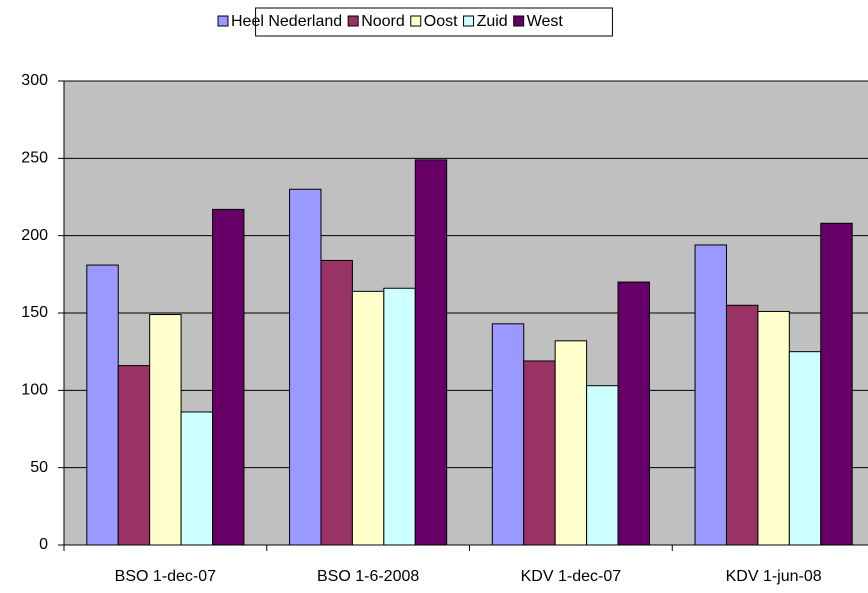 This screenshot has height=593, width=868. I want to click on legend-box, so click(434, 22).